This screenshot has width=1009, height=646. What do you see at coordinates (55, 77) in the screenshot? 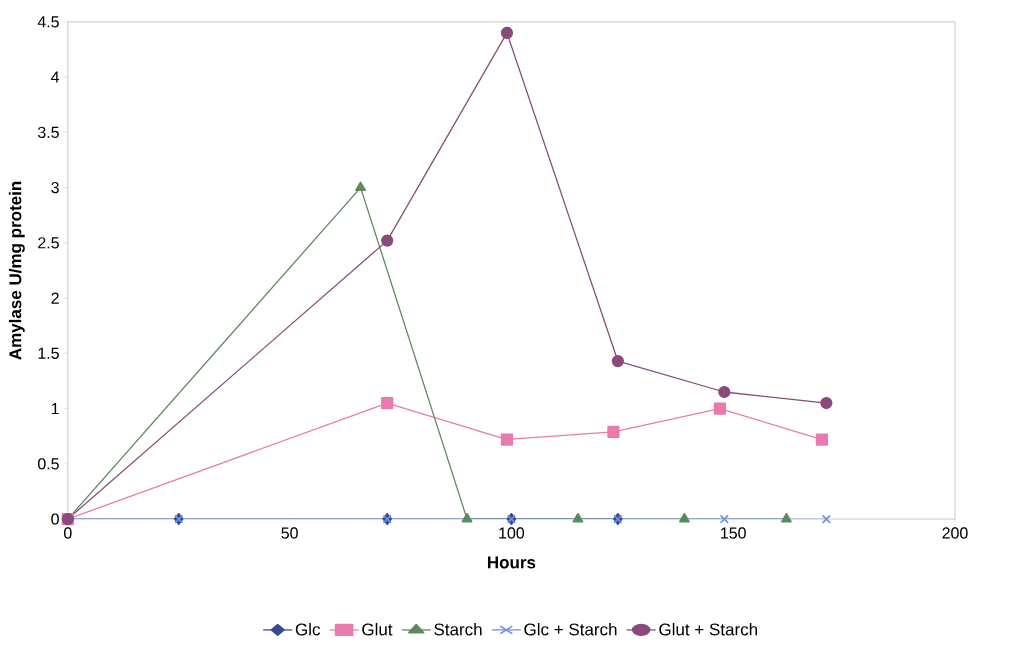
I see `y-tick-label: 4` at bounding box center [55, 77].